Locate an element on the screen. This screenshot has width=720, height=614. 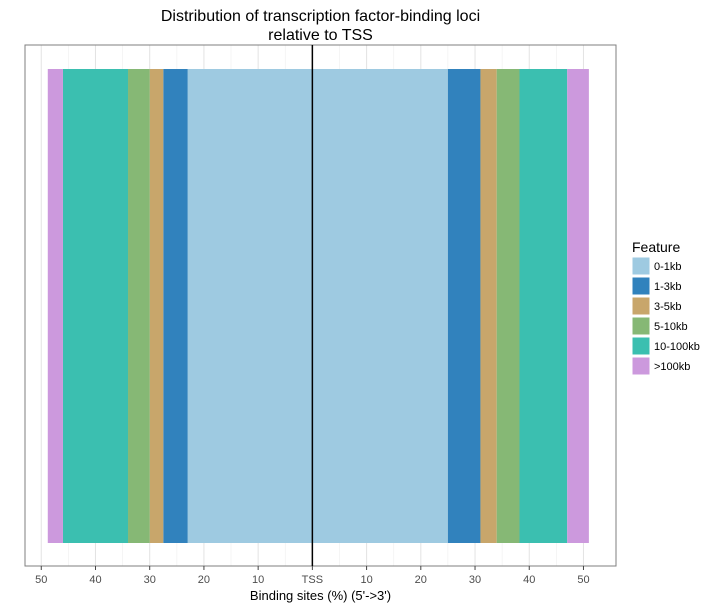
legend-label: 5-10kb is located at coordinates (671, 327).